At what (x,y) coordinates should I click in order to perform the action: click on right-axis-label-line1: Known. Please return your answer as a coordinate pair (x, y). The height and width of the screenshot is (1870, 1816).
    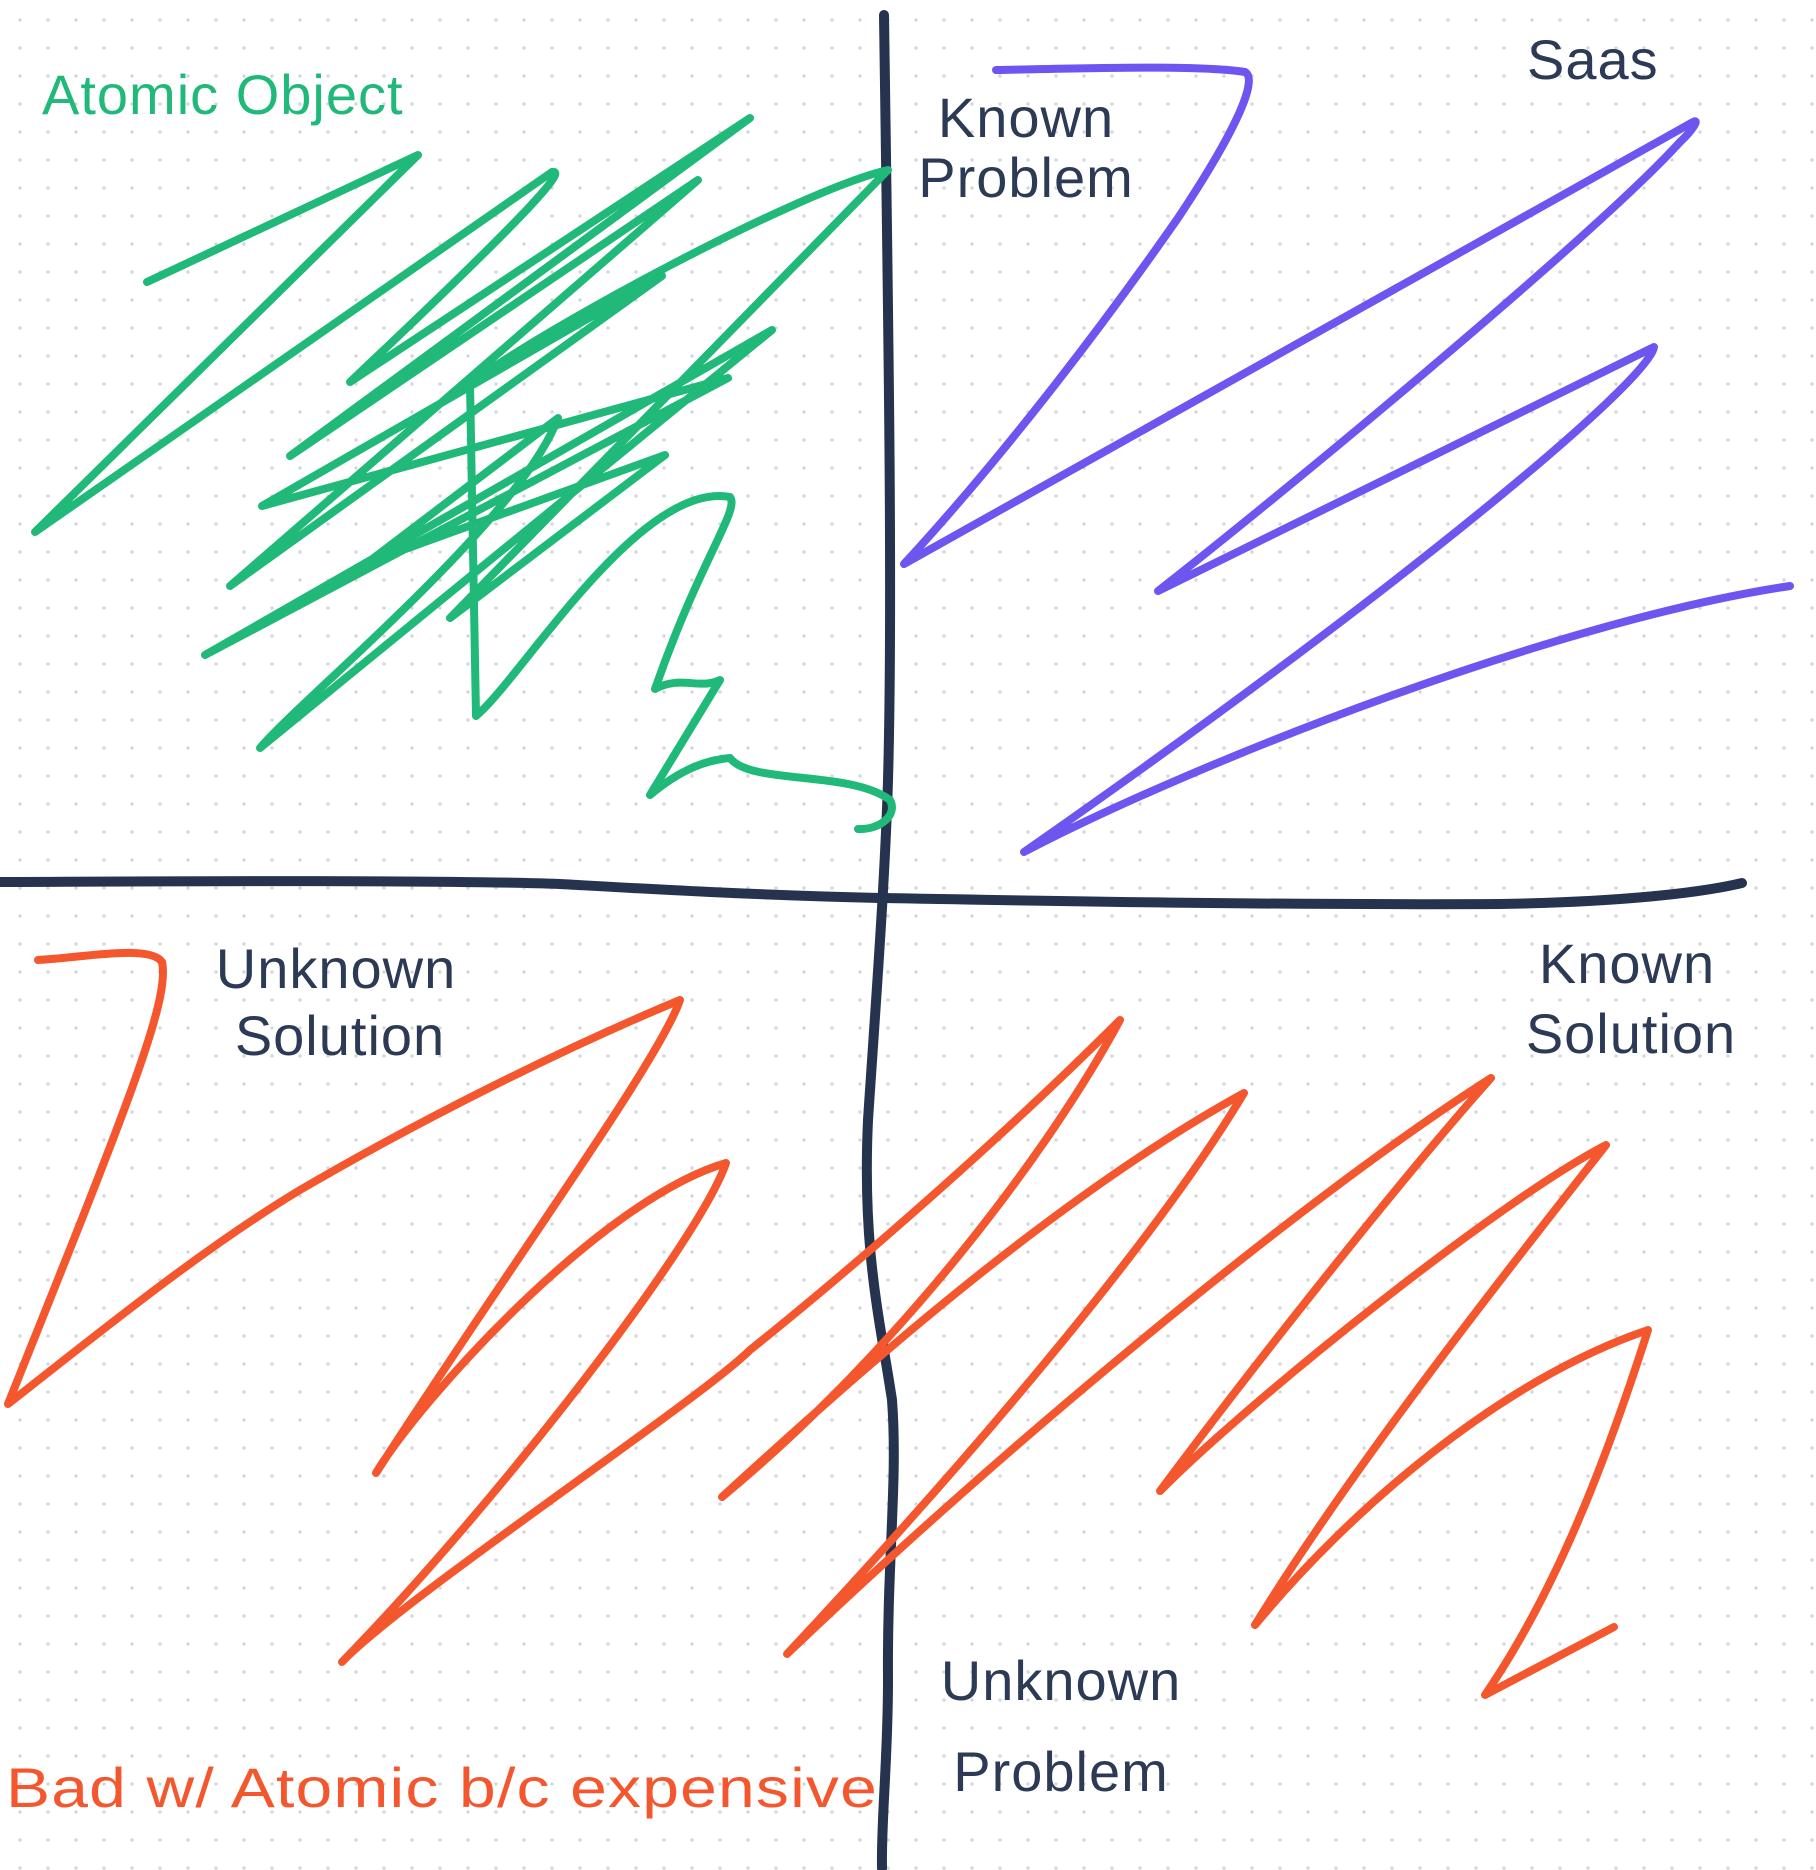
    Looking at the image, I should click on (1627, 963).